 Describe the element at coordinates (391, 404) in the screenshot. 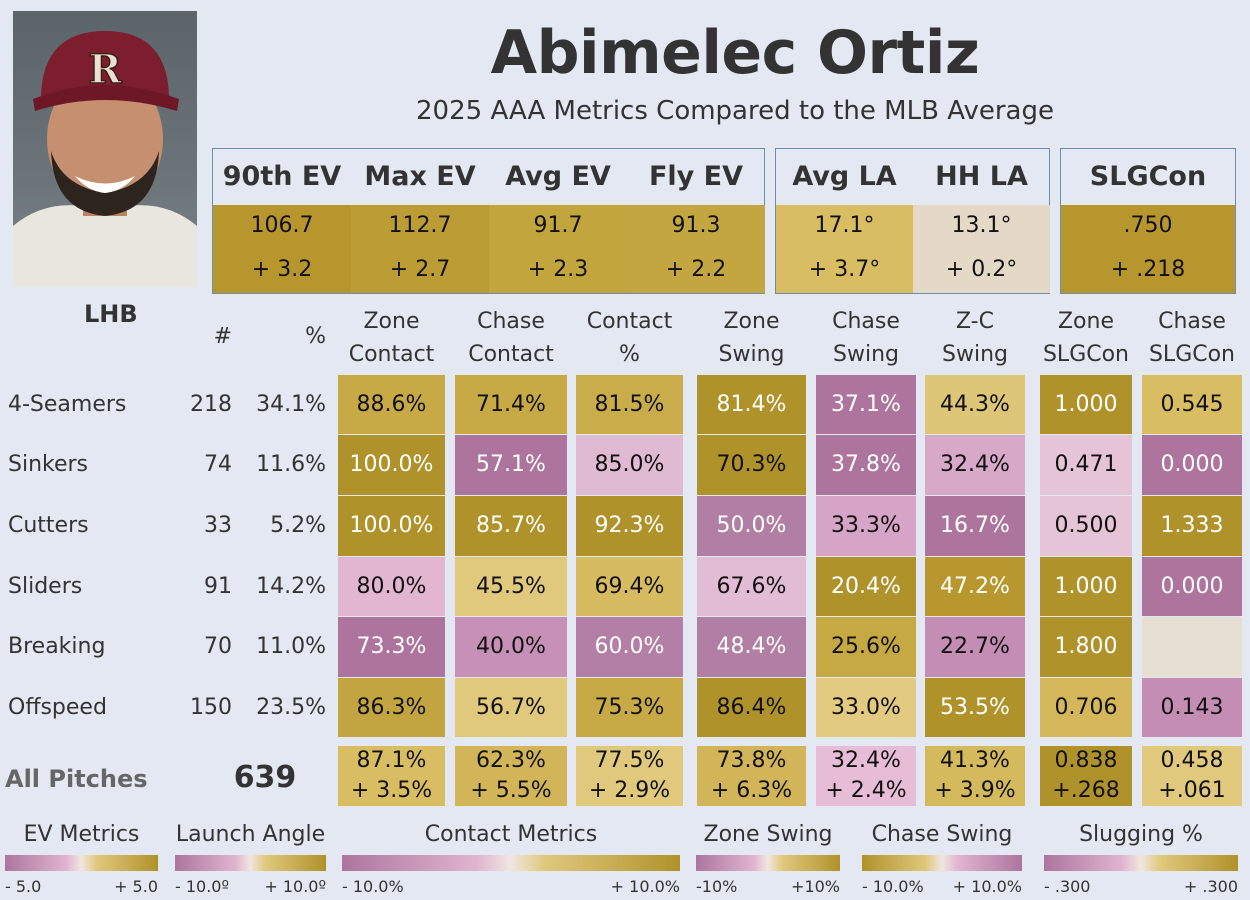

I see `metric-cell: 88.6%` at that location.